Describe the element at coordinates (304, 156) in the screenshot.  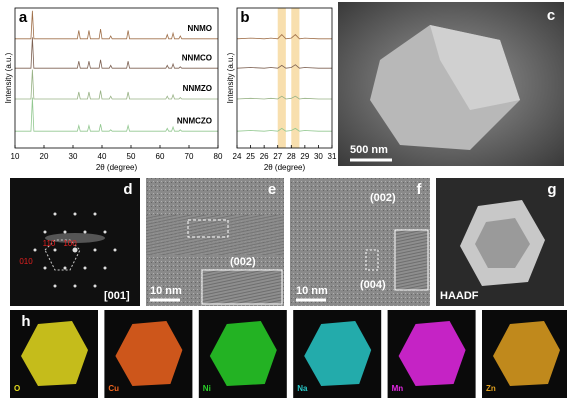
I see `x-tick-label: 29` at that location.